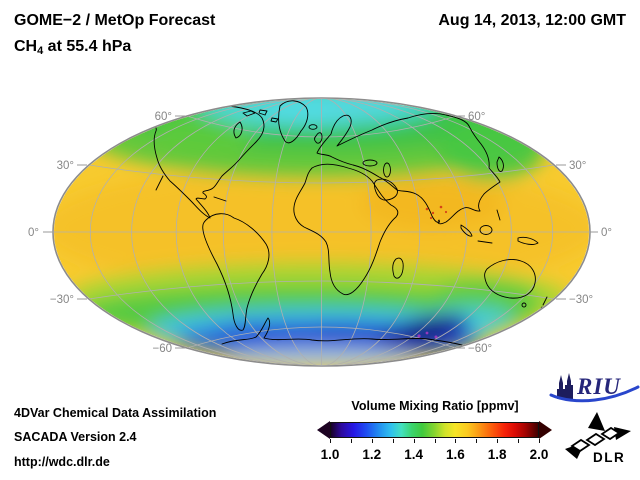 This screenshot has width=640, height=480. Describe the element at coordinates (545, 430) in the screenshot. I see `colorbar-right-arrow` at that location.